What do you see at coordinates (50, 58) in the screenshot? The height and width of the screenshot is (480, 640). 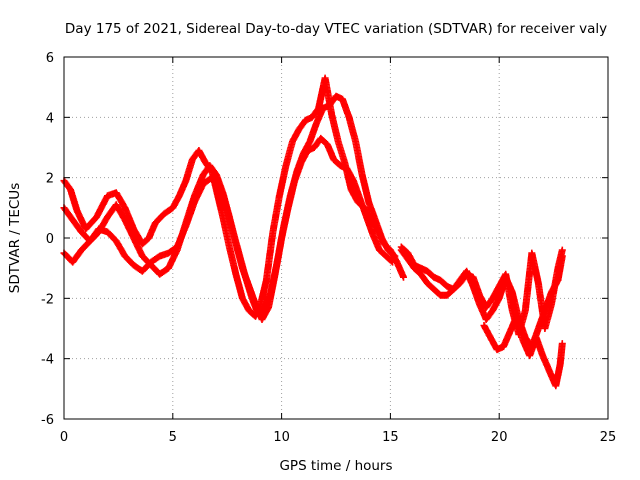 I see `y-tick-label: 6` at bounding box center [50, 58].